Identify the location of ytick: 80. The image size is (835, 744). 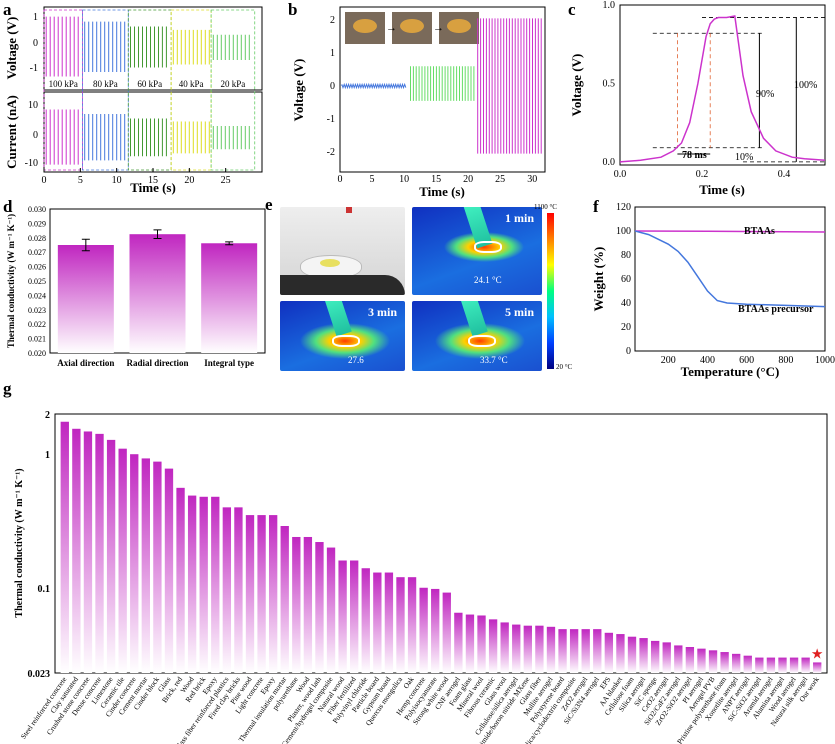
(626, 255).